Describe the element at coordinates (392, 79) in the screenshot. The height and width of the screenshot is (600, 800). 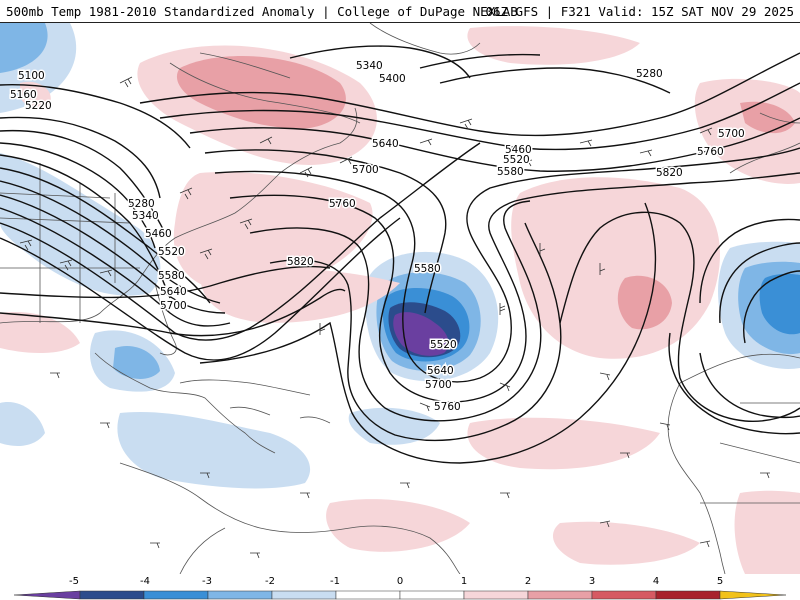
I see `contour-label: 5400` at that location.